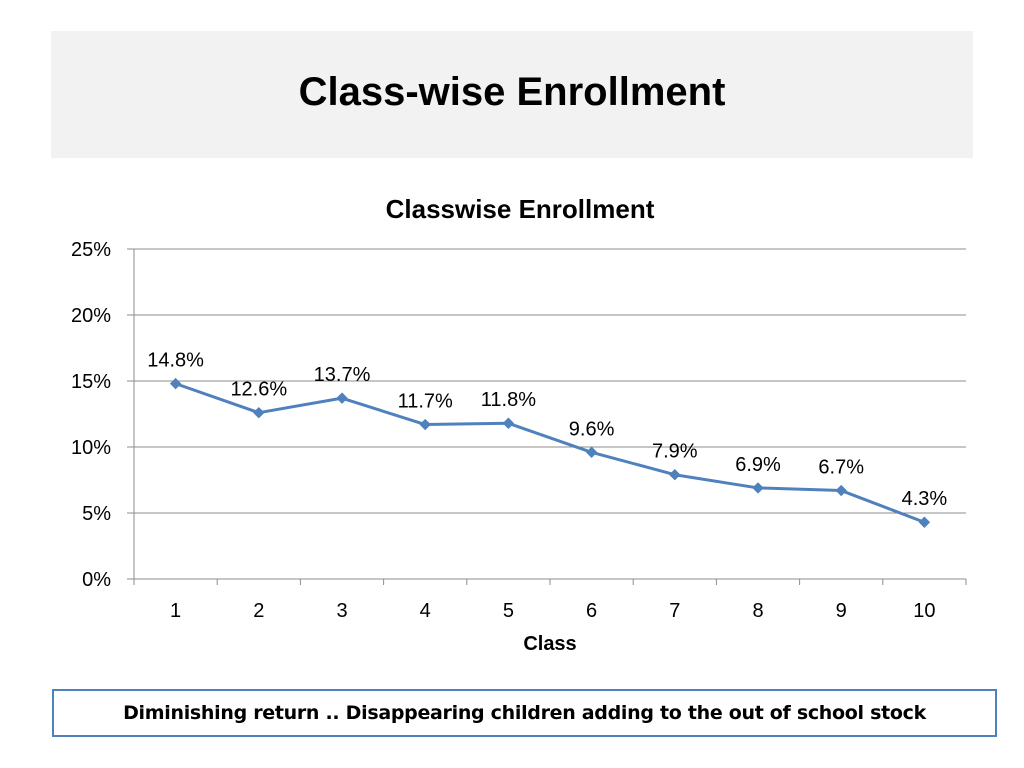 The height and width of the screenshot is (768, 1024). What do you see at coordinates (924, 611) in the screenshot?
I see `x-tick-label: 10` at bounding box center [924, 611].